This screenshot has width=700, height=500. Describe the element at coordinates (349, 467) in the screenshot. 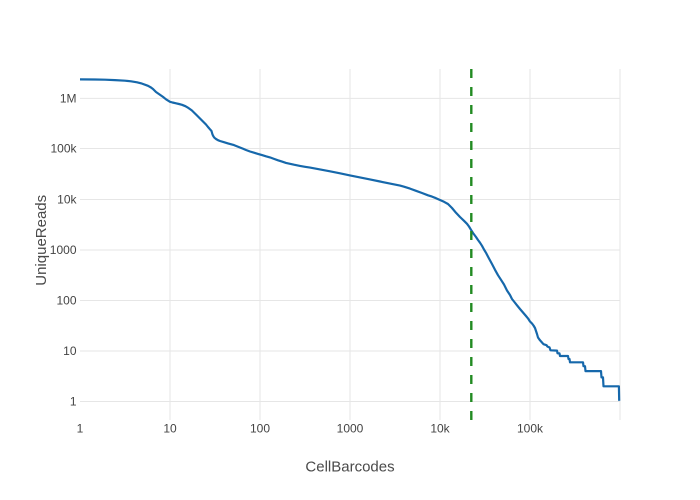

I see `svg-text: CellBarcodes` at that location.